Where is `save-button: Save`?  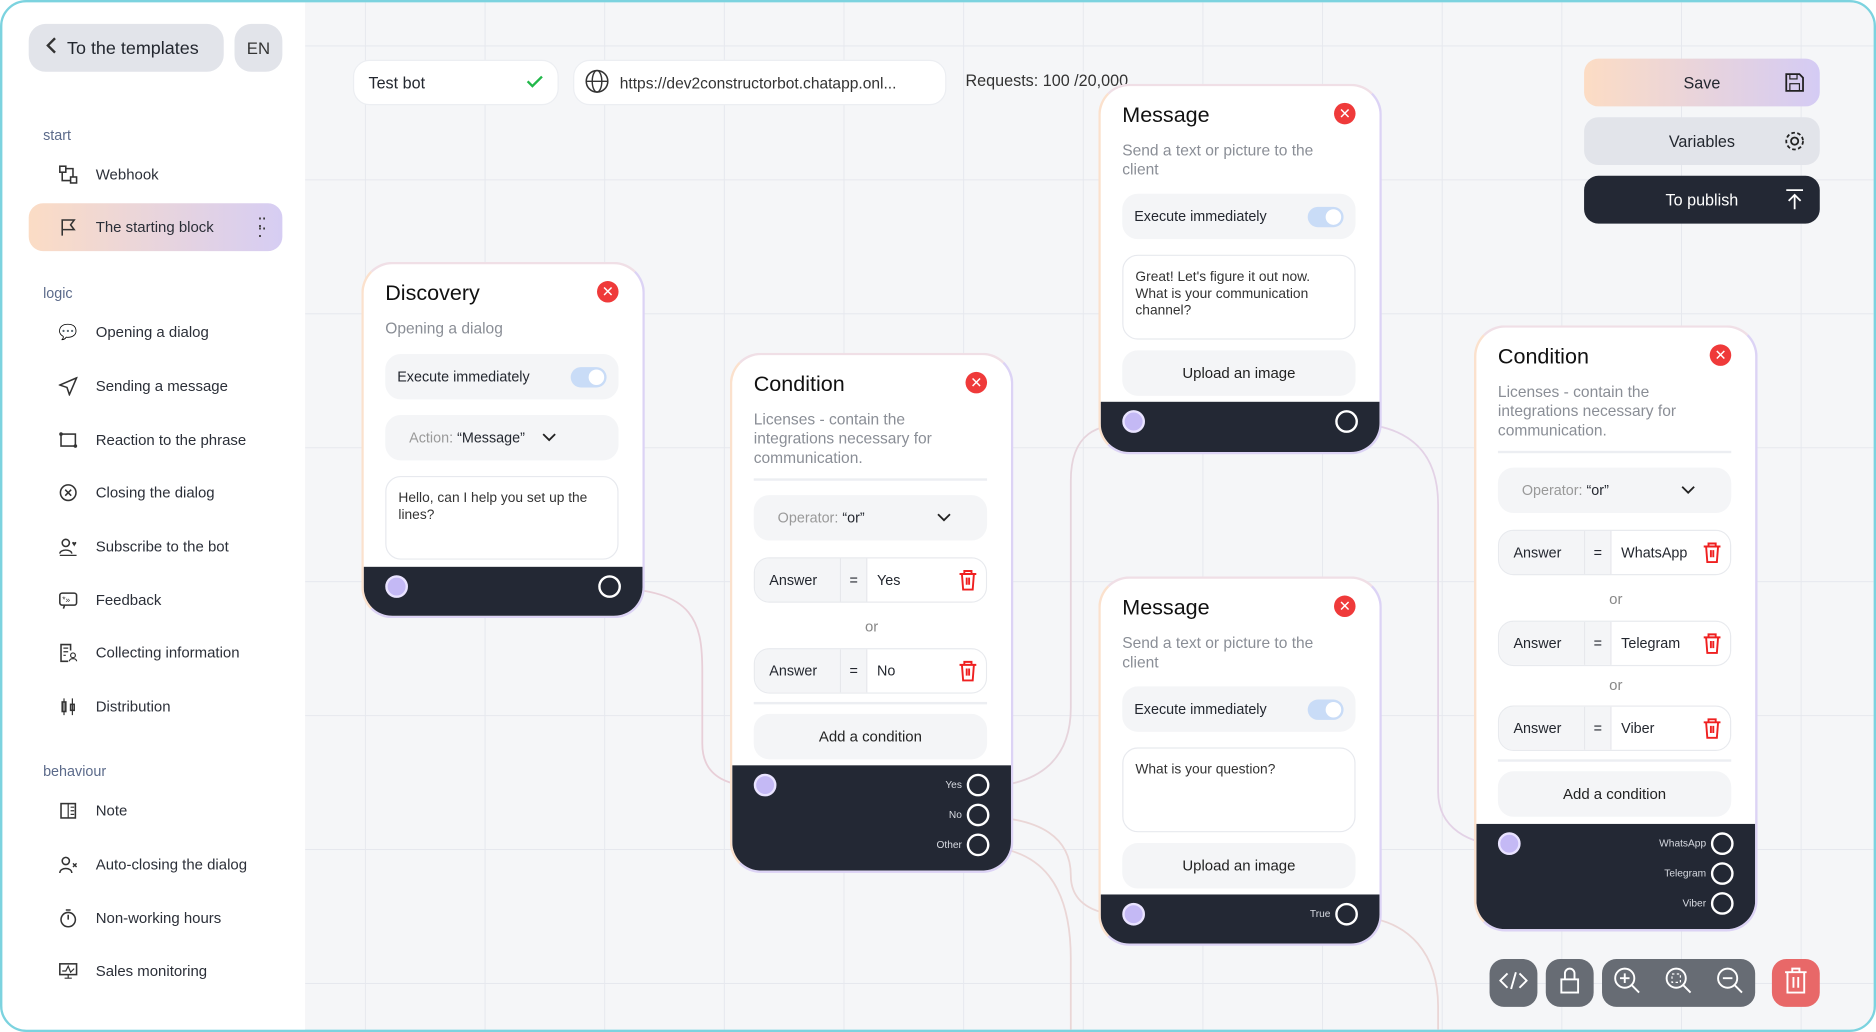
save-button: Save is located at coordinates (1702, 82).